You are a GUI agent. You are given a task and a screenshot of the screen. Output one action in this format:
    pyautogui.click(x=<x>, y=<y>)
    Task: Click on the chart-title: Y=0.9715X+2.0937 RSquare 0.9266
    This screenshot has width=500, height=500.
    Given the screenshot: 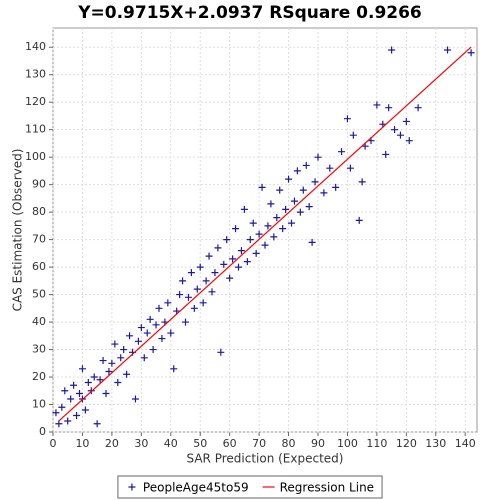 What is the action you would take?
    pyautogui.click(x=249, y=13)
    